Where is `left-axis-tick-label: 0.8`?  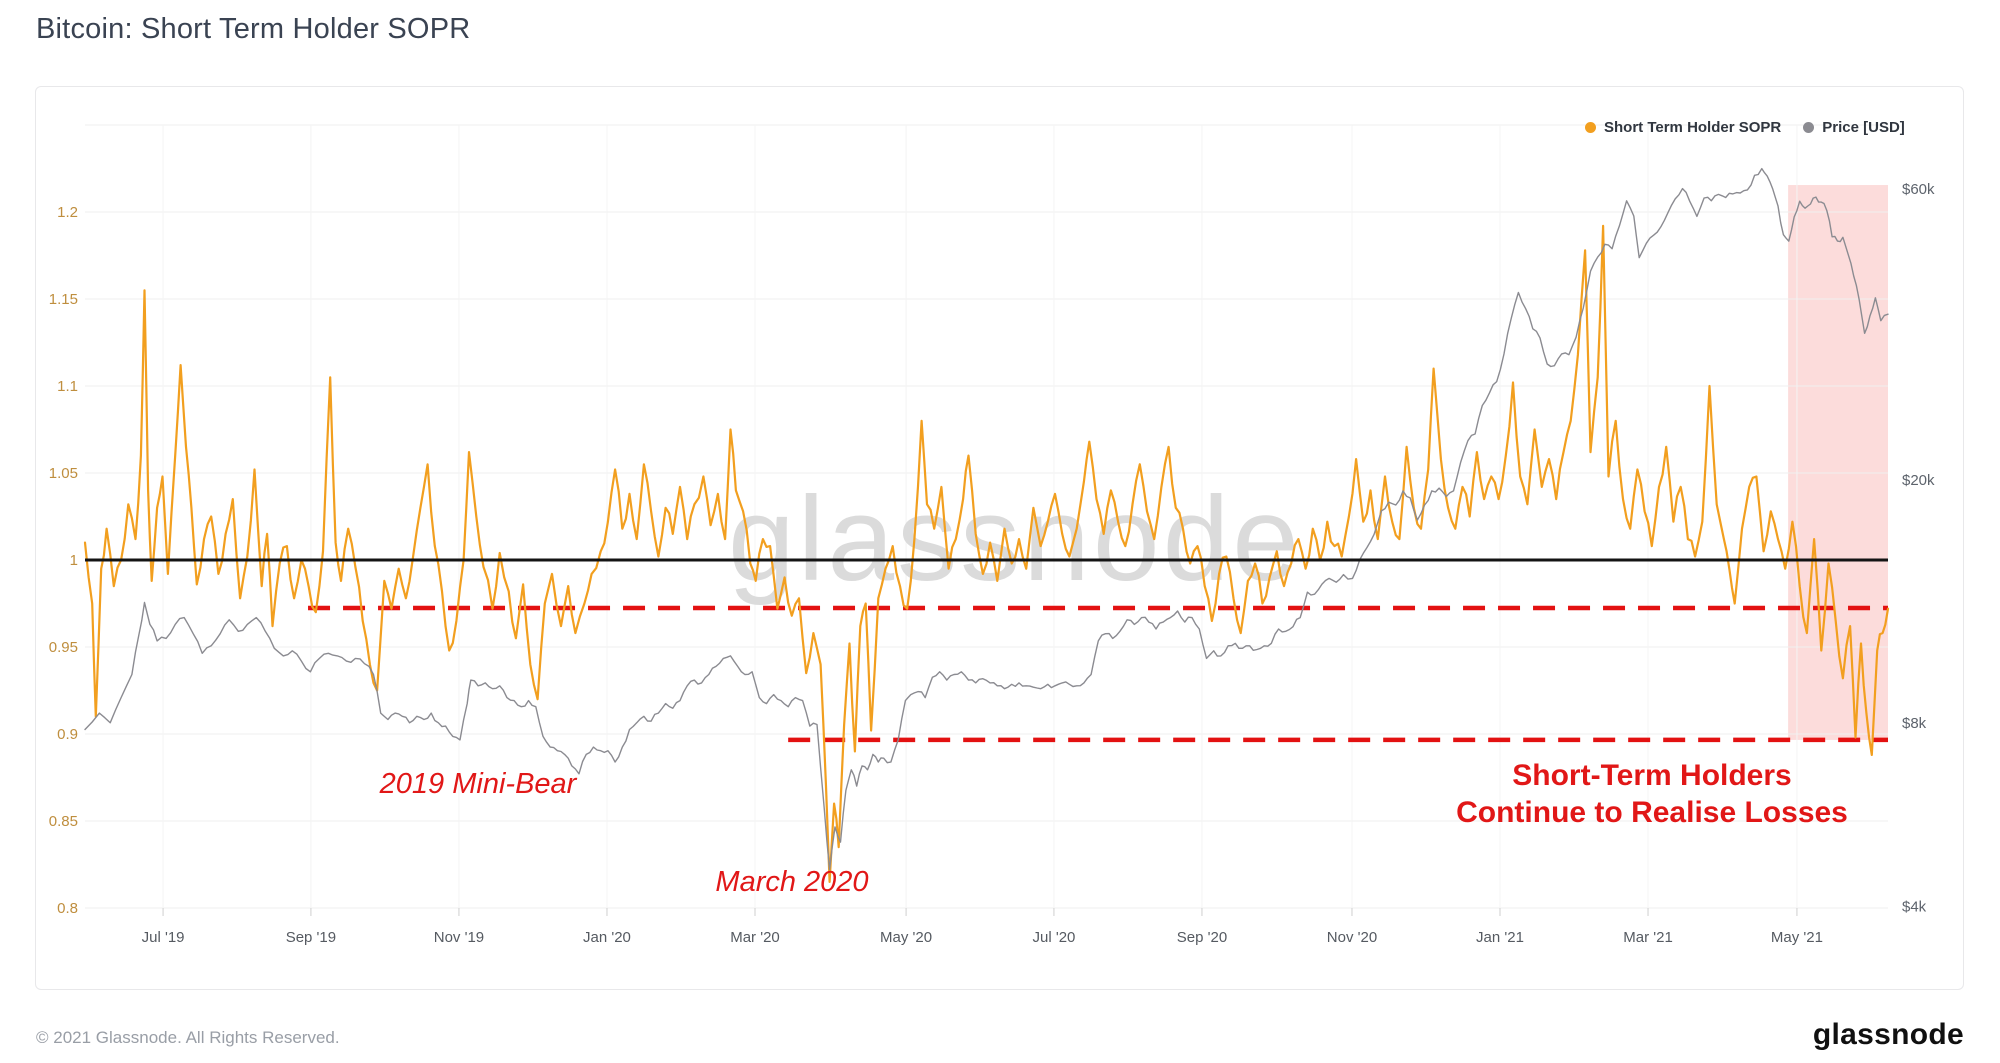 left-axis-tick-label: 0.8 is located at coordinates (67, 908).